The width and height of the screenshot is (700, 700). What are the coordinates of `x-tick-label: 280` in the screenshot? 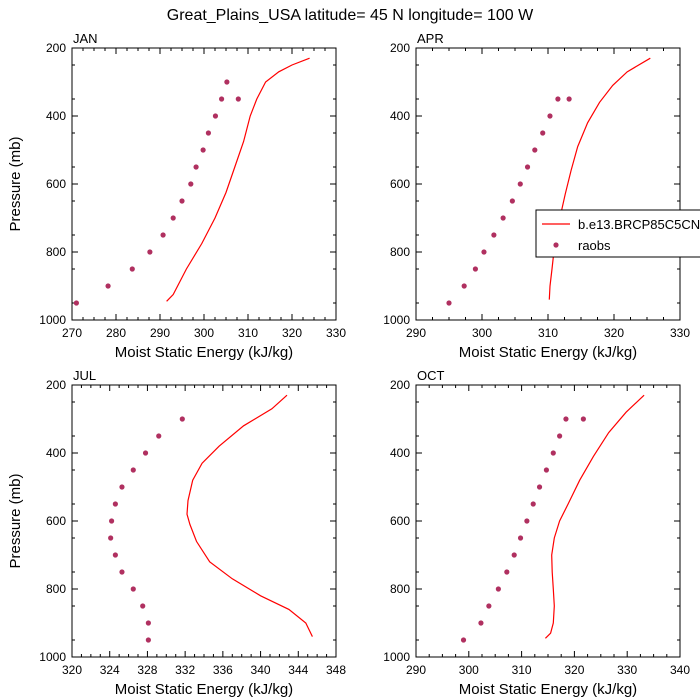 It's located at (116, 333).